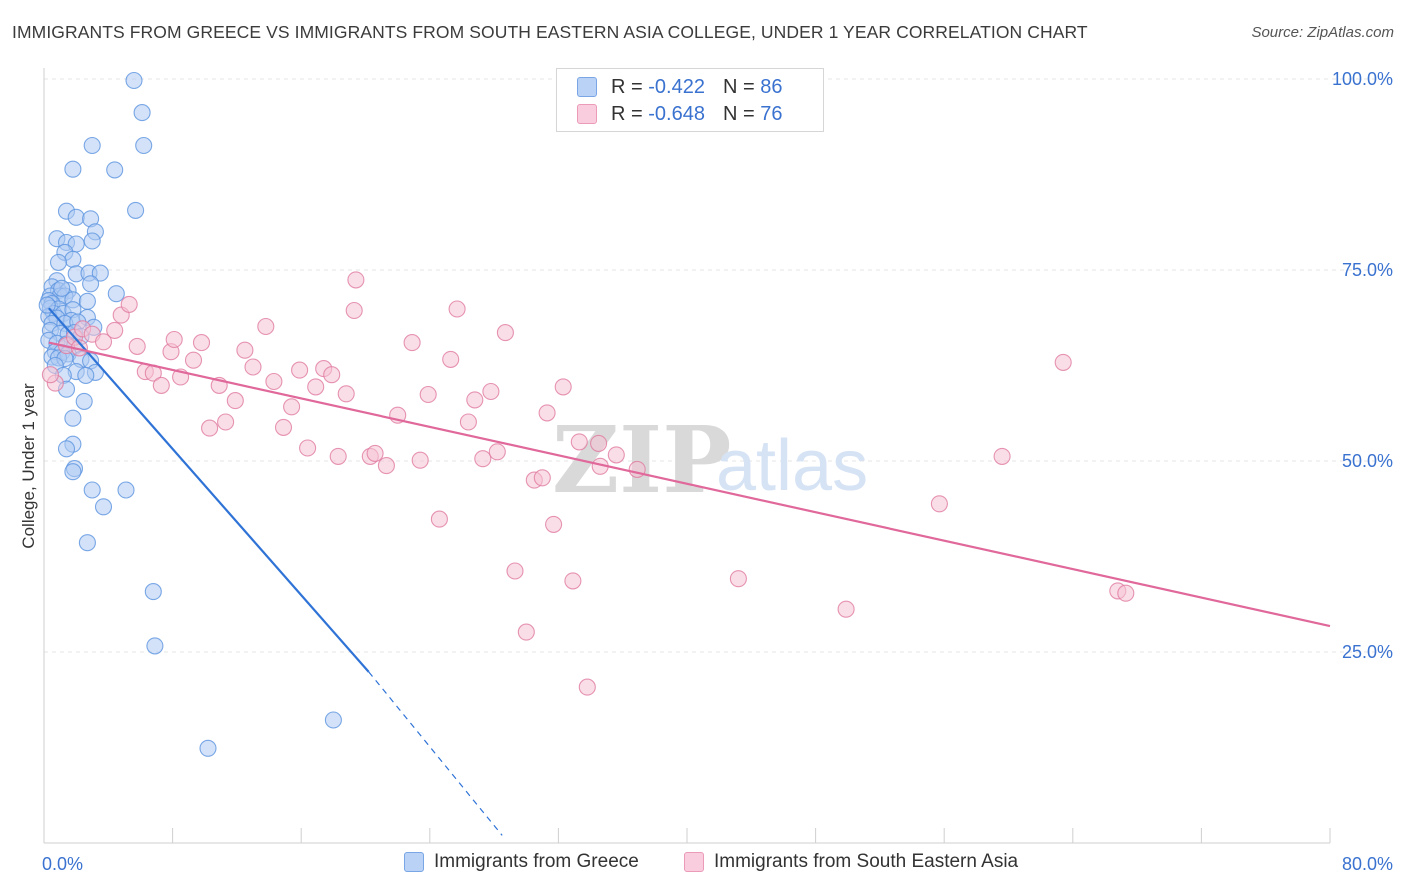  I want to click on y-tick-label: 50.0%, so click(1367, 461).